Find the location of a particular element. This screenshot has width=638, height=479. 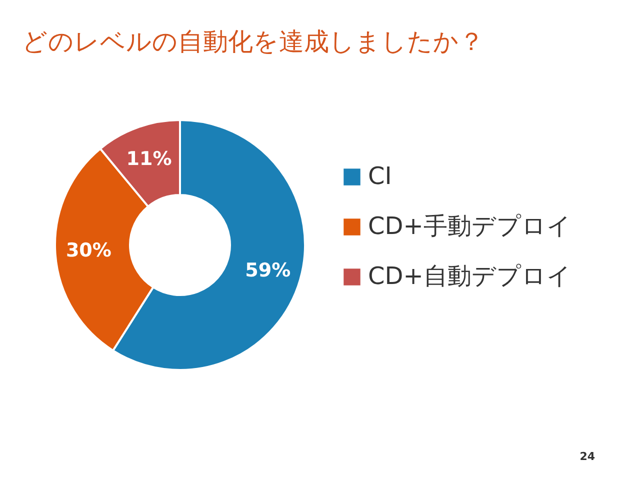

data-label: 30% is located at coordinates (89, 251).